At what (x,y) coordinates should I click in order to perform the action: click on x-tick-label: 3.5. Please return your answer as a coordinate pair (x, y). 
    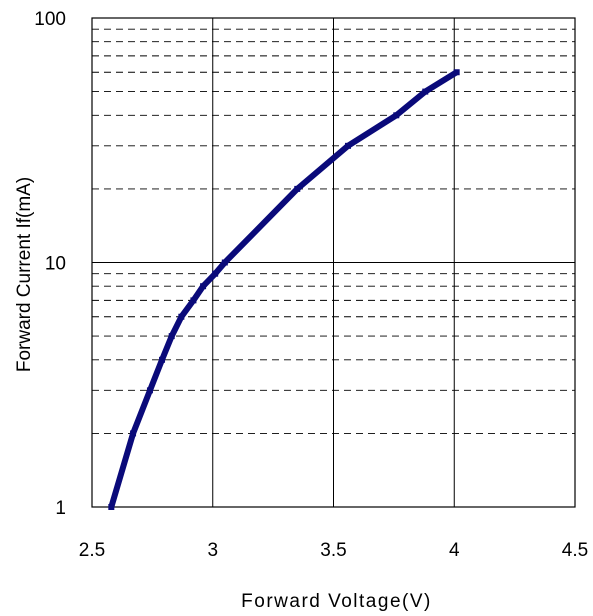
    Looking at the image, I should click on (333, 550).